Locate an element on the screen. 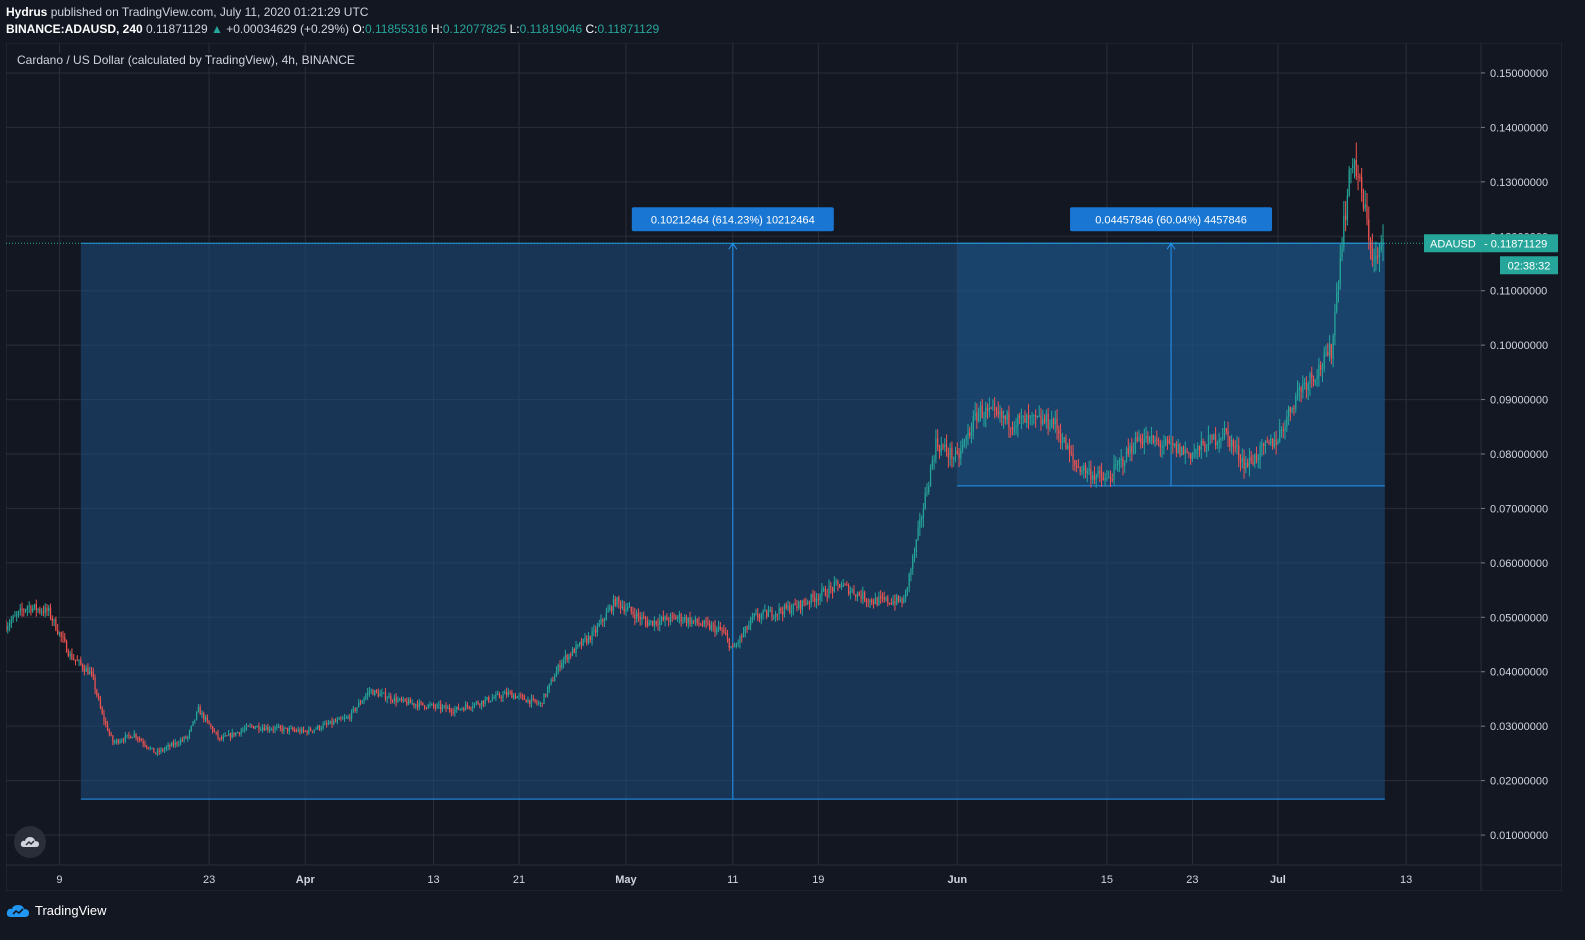  y-tick-label: 0.07000000 is located at coordinates (1519, 509).